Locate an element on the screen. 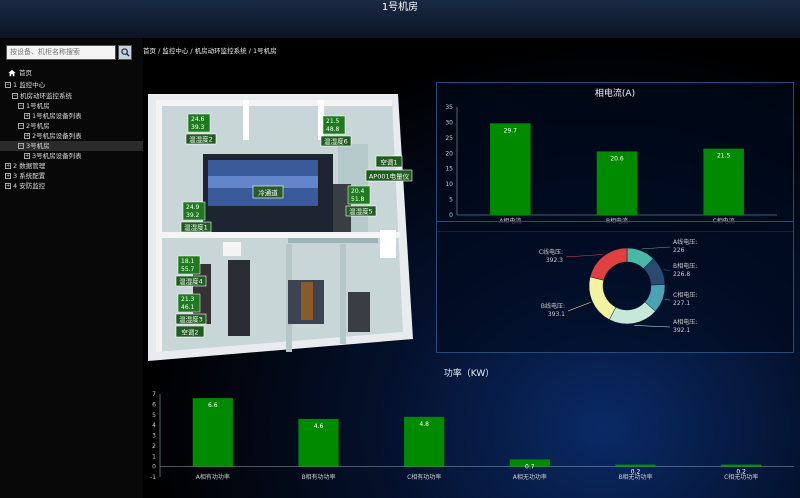 Image resolution: width=800 pixels, height=498 pixels. tree-item: +4 安防监控 is located at coordinates (25, 186).